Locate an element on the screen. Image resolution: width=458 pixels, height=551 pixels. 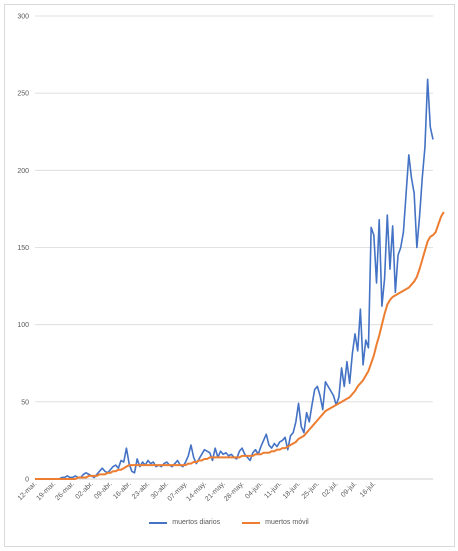
x-tick-label: 09-jul. is located at coordinates (349, 489).